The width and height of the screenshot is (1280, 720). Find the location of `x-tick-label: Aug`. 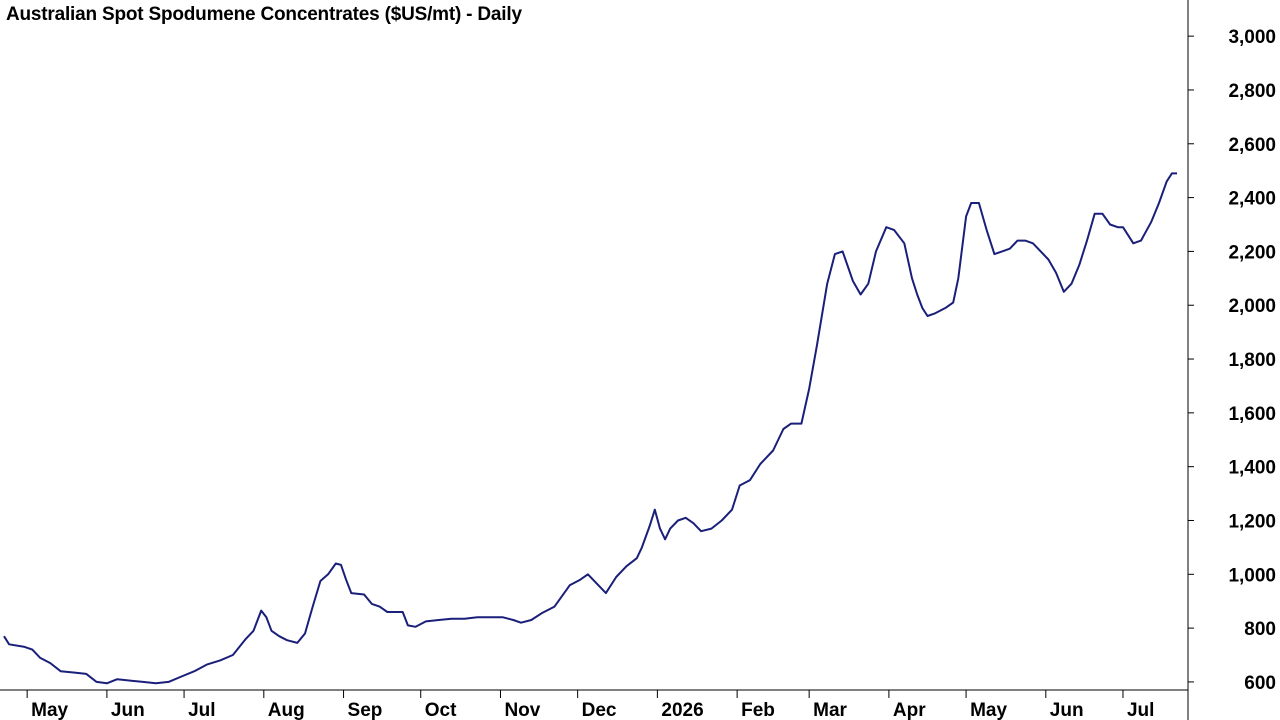

x-tick-label: Aug is located at coordinates (286, 710).